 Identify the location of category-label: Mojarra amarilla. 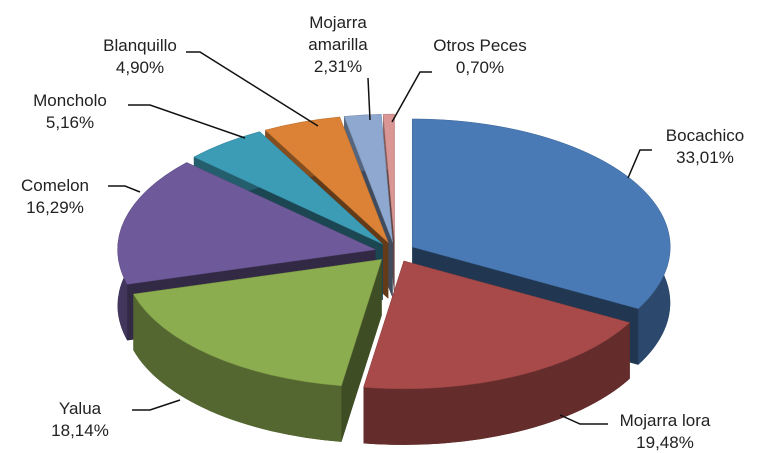
(338, 33).